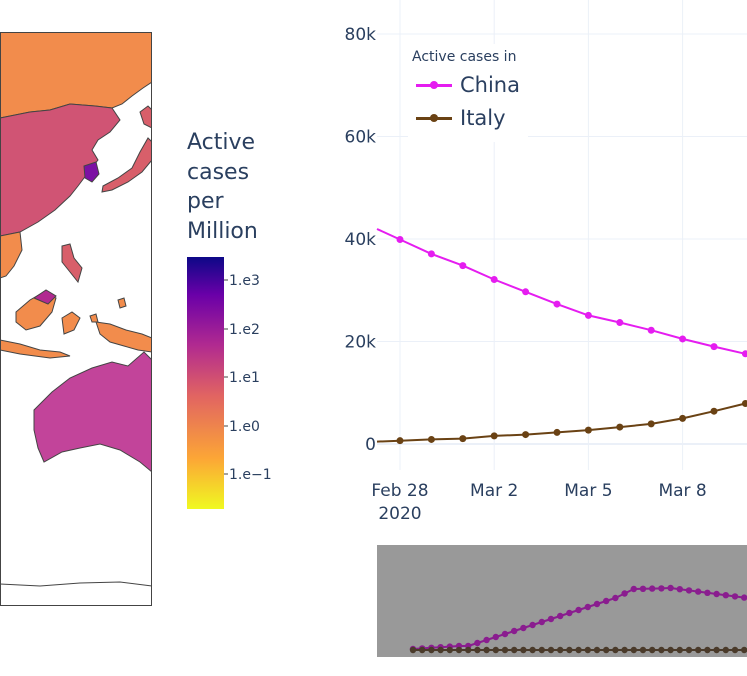 The image size is (747, 676). Describe the element at coordinates (35, 349) in the screenshot. I see `map-region-java` at that location.